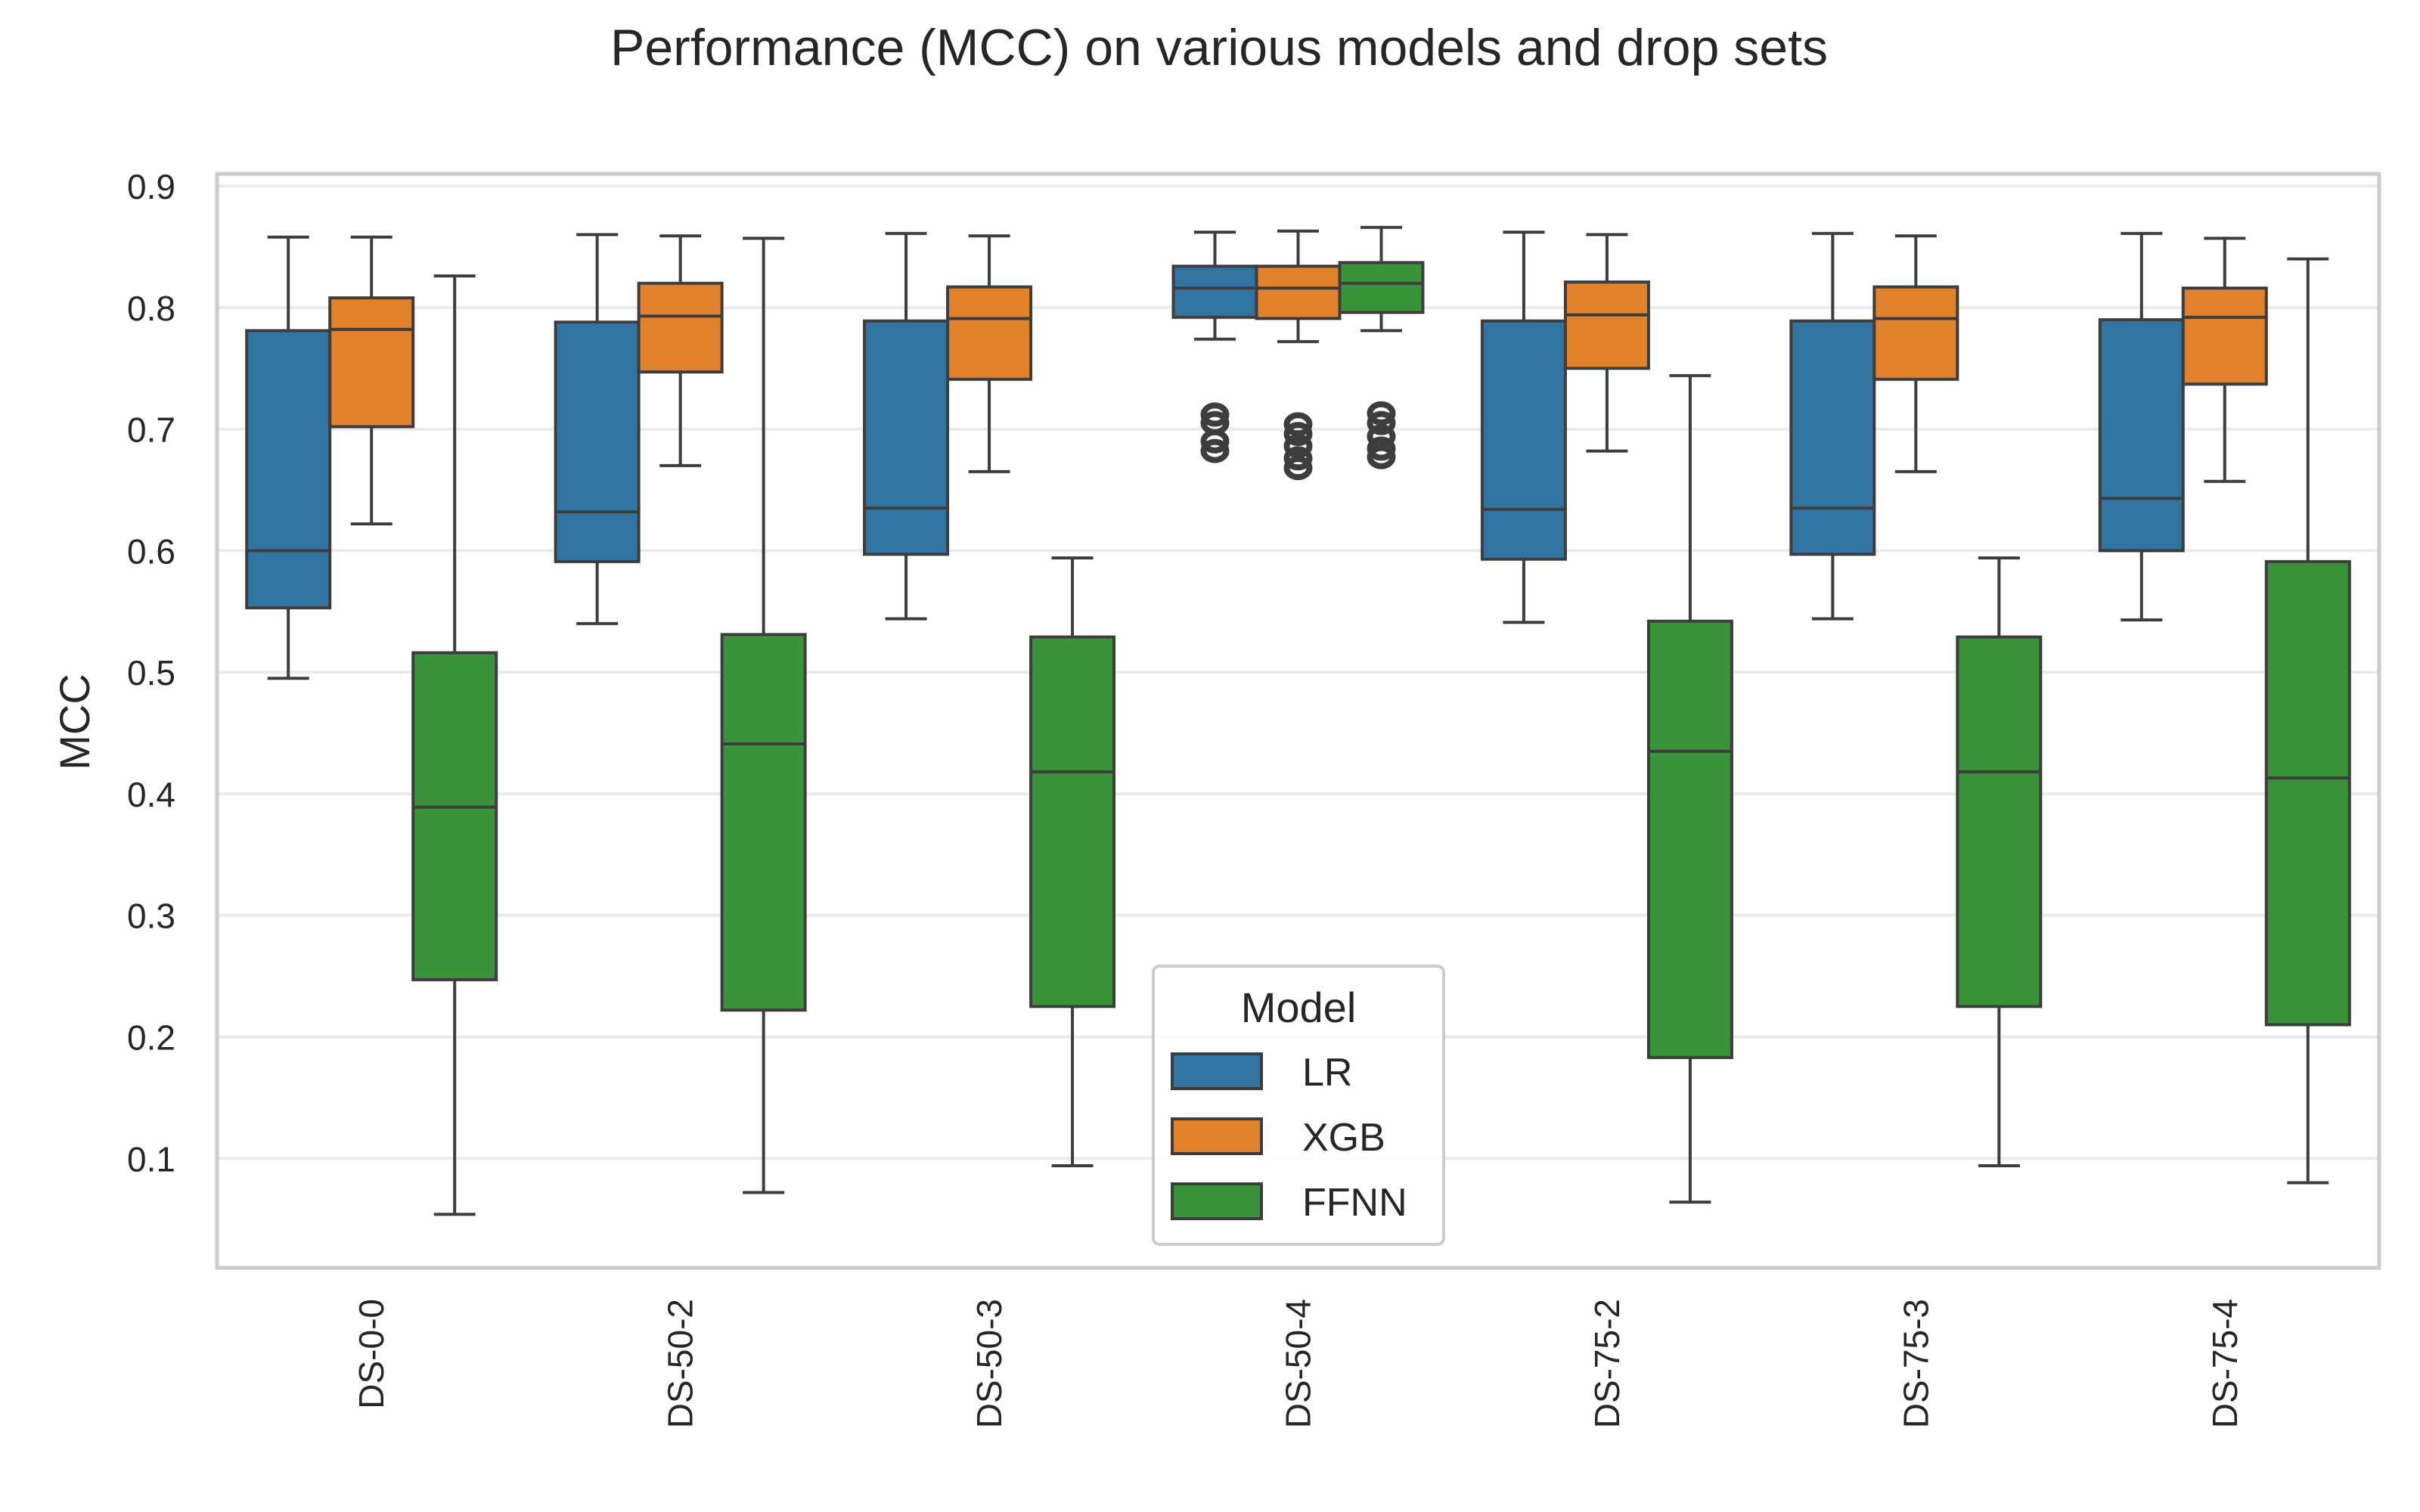  Describe the element at coordinates (151, 186) in the screenshot. I see `y-tick-label: 0.9` at that location.